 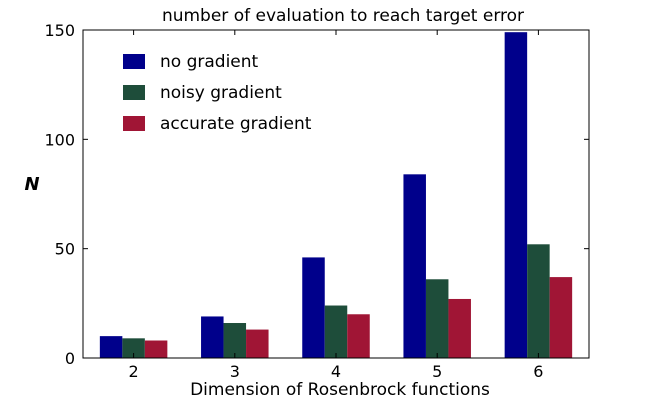 What do you see at coordinates (59, 139) in the screenshot?
I see `y-tick-label: 100` at bounding box center [59, 139].